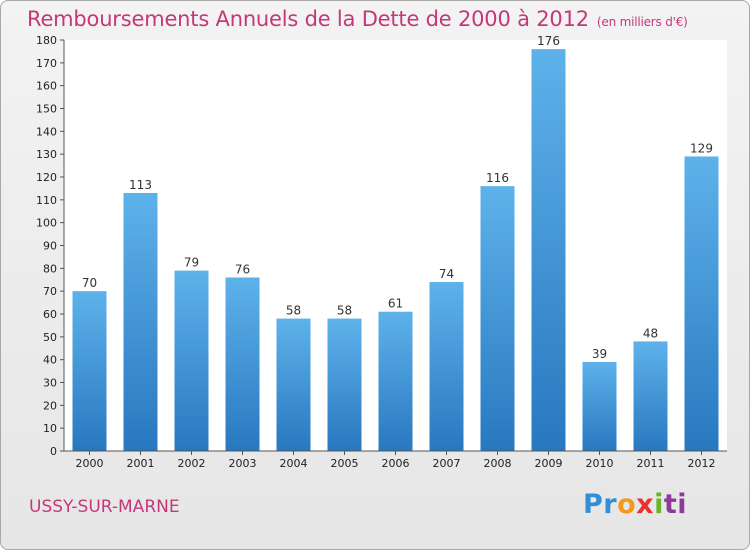 Image resolution: width=750 pixels, height=550 pixels. Describe the element at coordinates (599, 354) in the screenshot. I see `bar-value-label: 39` at that location.